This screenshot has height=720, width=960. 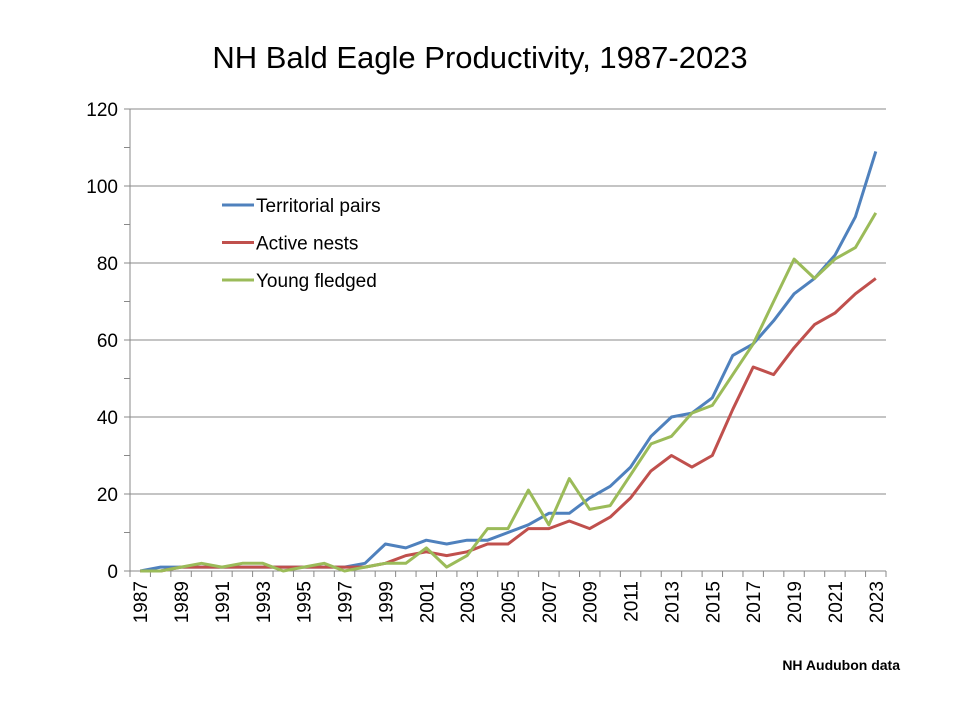 What do you see at coordinates (795, 602) in the screenshot?
I see `x-tick-label: 2019` at bounding box center [795, 602].